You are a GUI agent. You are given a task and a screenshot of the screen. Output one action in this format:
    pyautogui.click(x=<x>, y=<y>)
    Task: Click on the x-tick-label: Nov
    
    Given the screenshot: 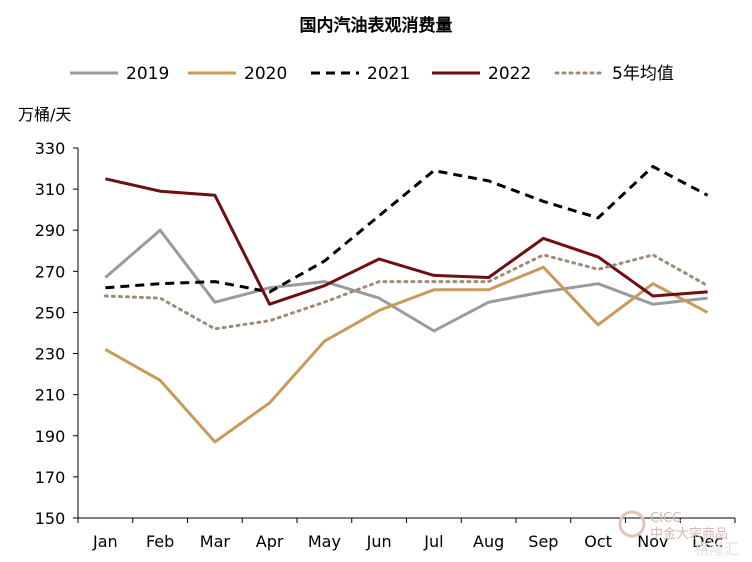 What is the action you would take?
    pyautogui.click(x=652, y=541)
    